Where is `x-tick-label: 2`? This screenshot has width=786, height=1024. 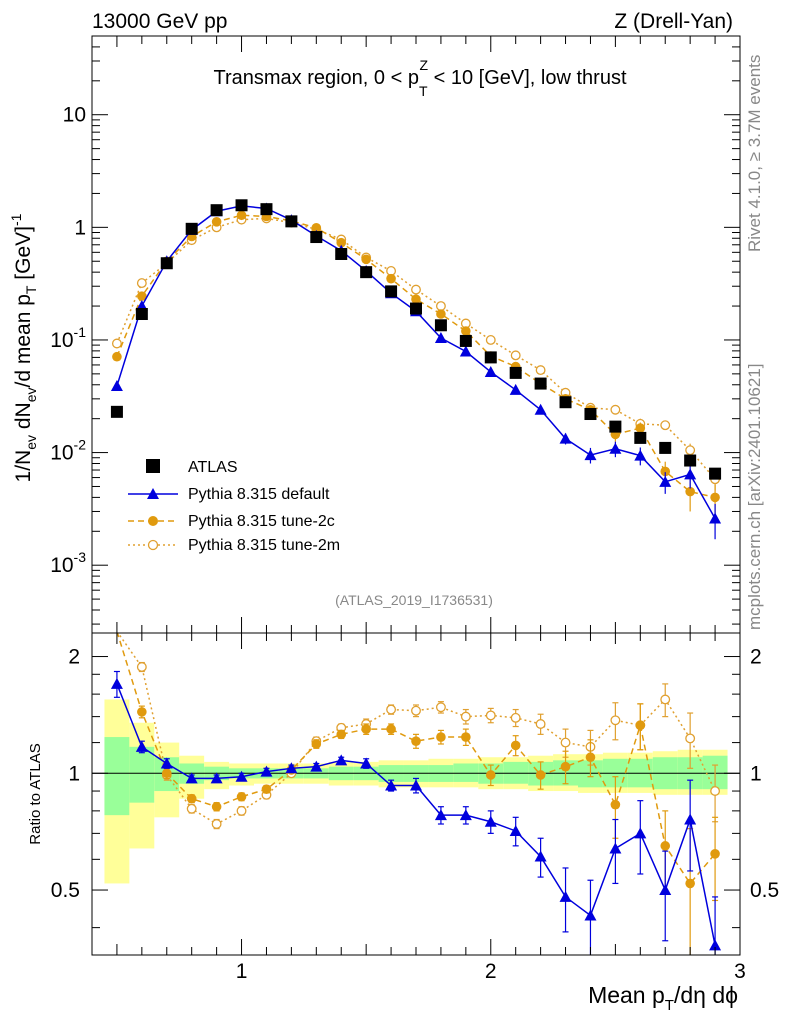 x-tick-label: 2 is located at coordinates (491, 971).